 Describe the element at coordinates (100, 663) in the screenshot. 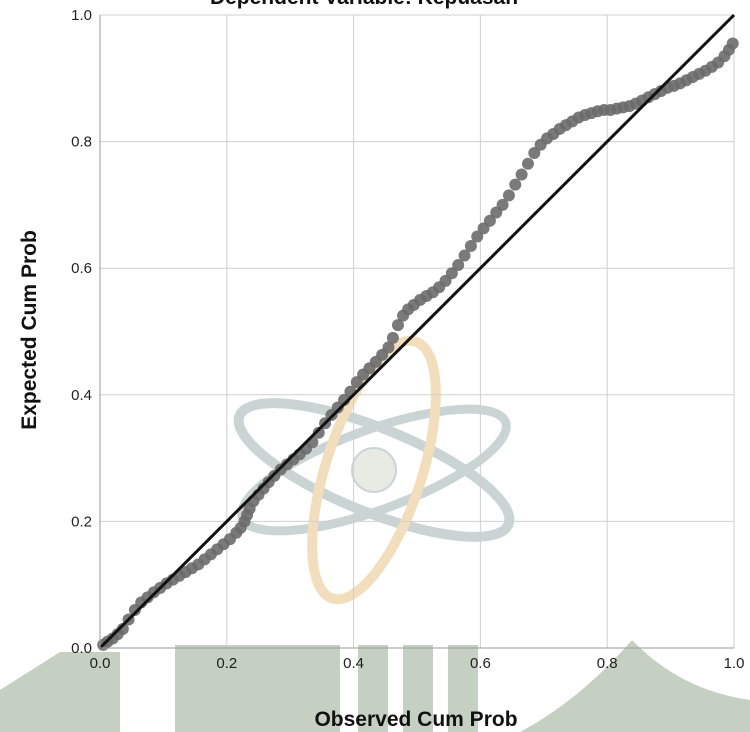

I see `x-tick-label: 0.0` at that location.